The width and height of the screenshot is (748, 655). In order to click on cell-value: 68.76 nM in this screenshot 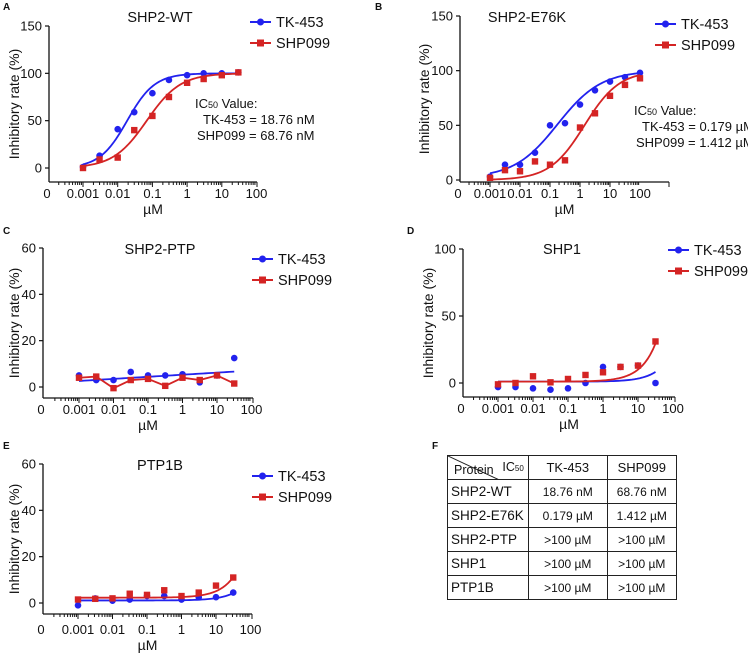, I will do `click(641, 491)`.